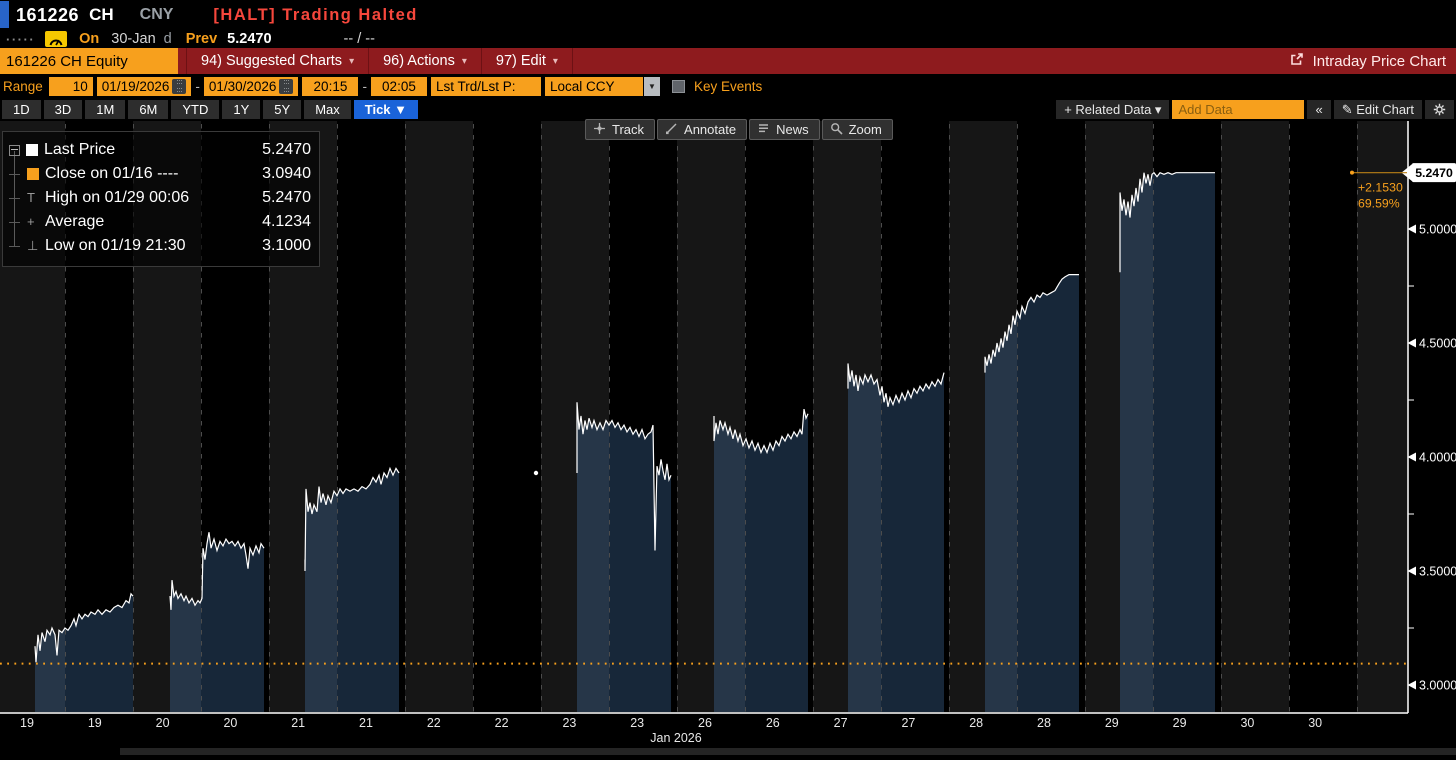 Image resolution: width=1456 pixels, height=760 pixels. What do you see at coordinates (1439, 109) in the screenshot?
I see `gear-icon` at bounding box center [1439, 109].